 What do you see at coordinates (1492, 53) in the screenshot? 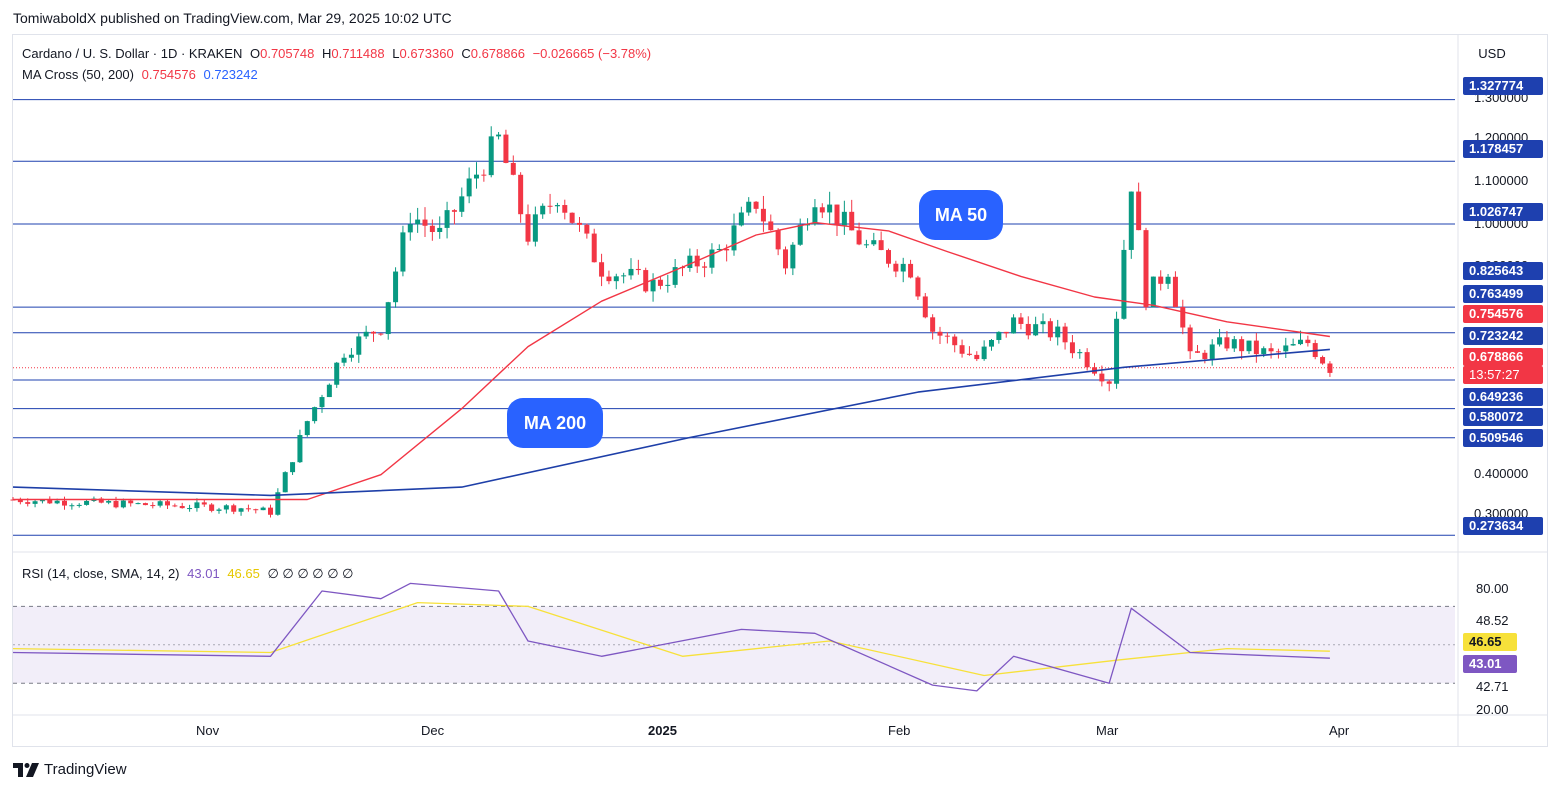
I see `currency-button: USD` at bounding box center [1492, 53].